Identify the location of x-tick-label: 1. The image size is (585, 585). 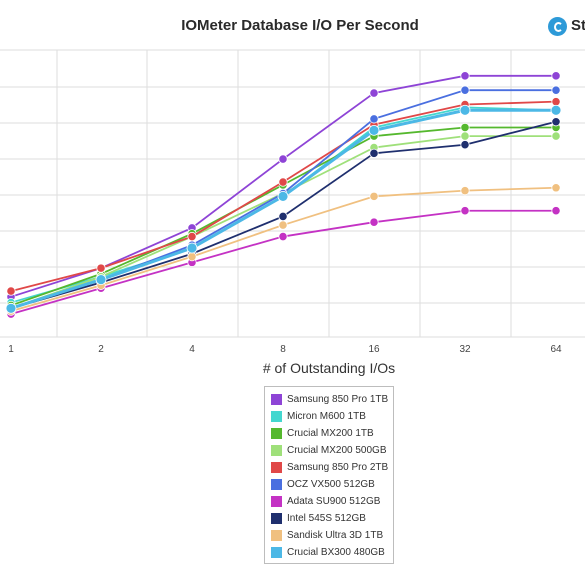
(11, 349).